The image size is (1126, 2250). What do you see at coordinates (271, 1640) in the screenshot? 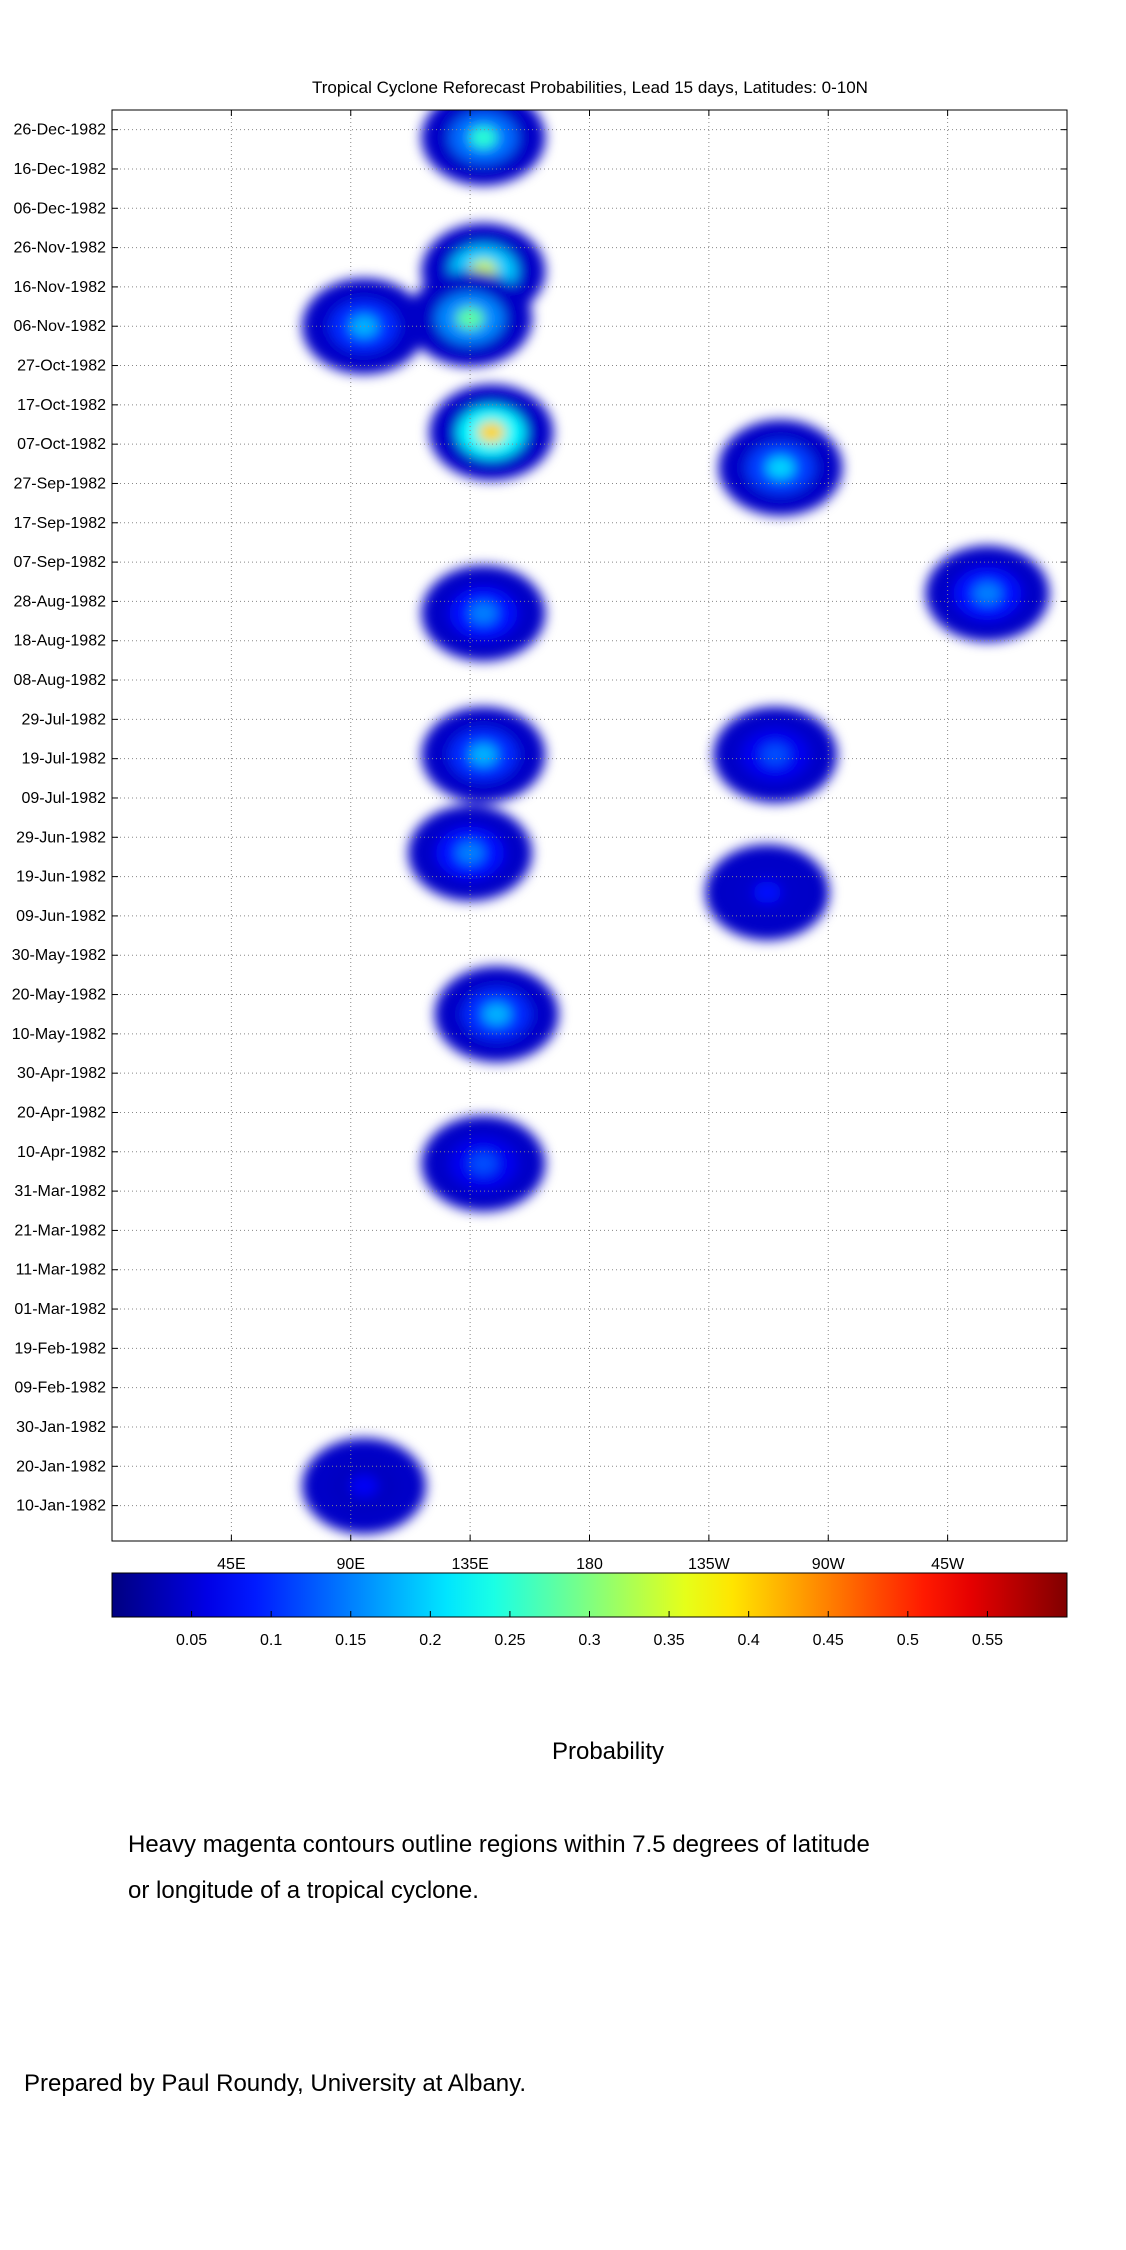
I see `colorbar-tick-label: 0.1` at bounding box center [271, 1640].